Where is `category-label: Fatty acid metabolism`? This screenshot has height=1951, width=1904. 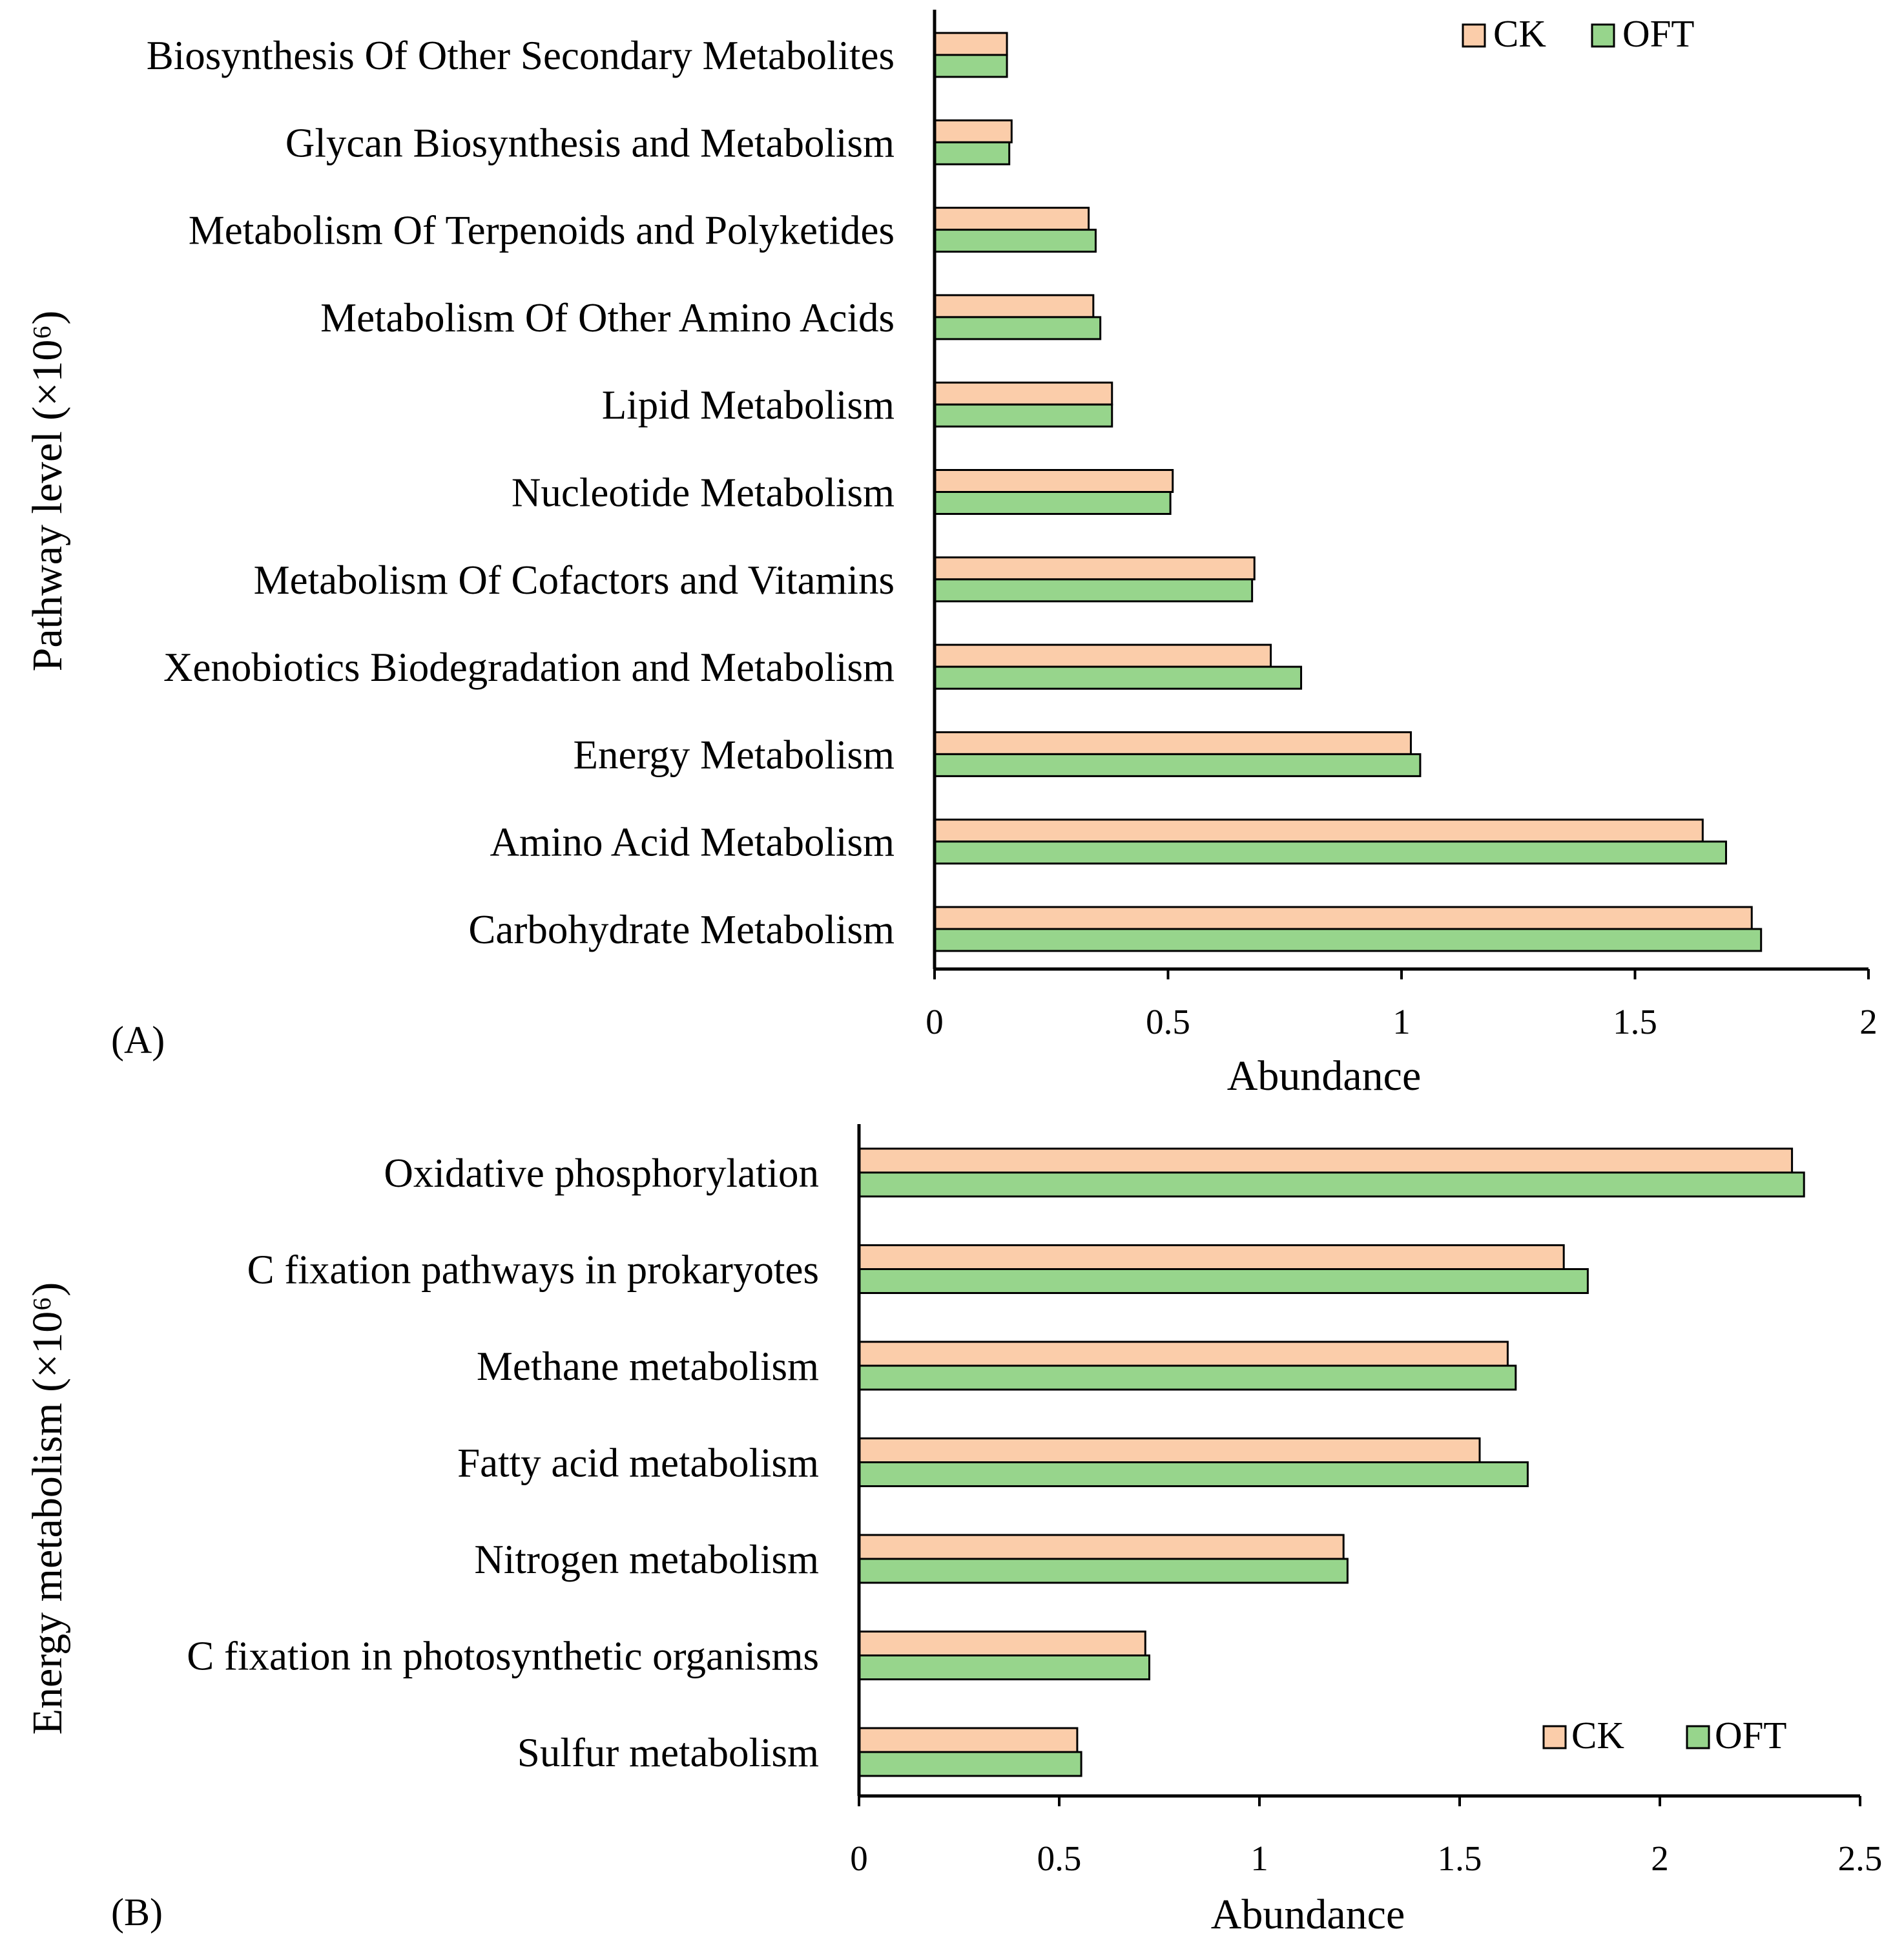
category-label: Fatty acid metabolism is located at coordinates (638, 1463).